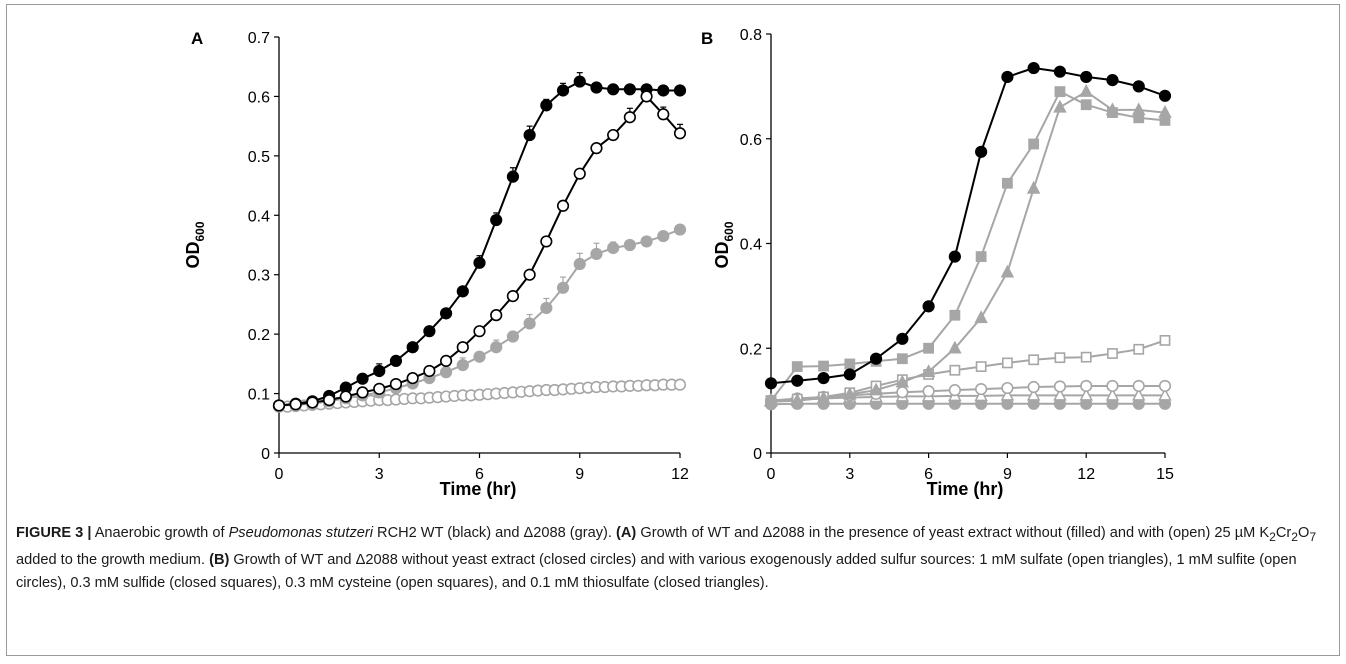 This screenshot has width=1346, height=664. Describe the element at coordinates (478, 489) in the screenshot. I see `x-axis-label: Time (hr)` at that location.